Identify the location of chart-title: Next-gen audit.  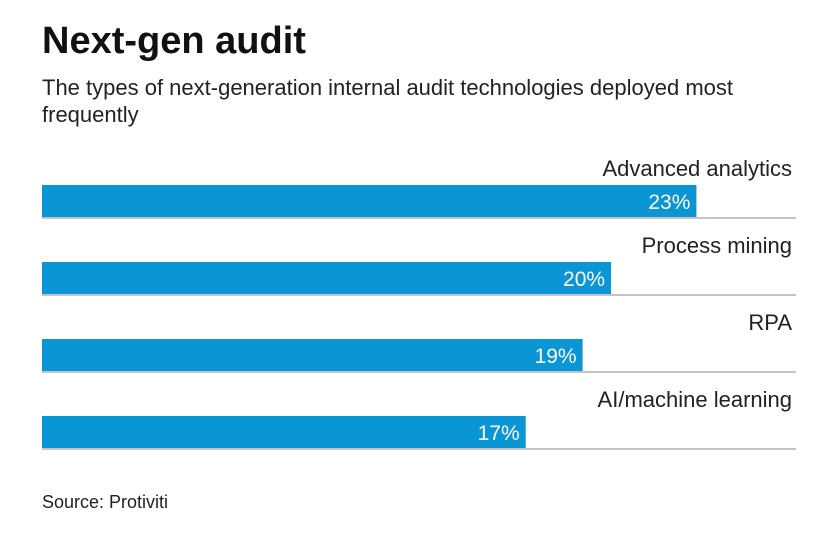
(174, 41).